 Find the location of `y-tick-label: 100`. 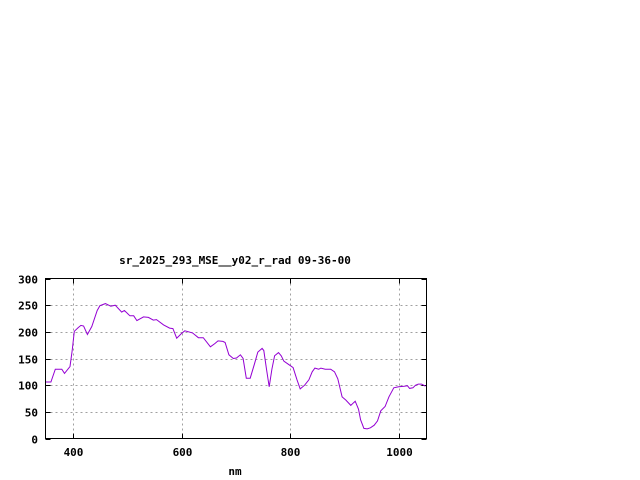

y-tick-label: 100 is located at coordinates (28, 386).